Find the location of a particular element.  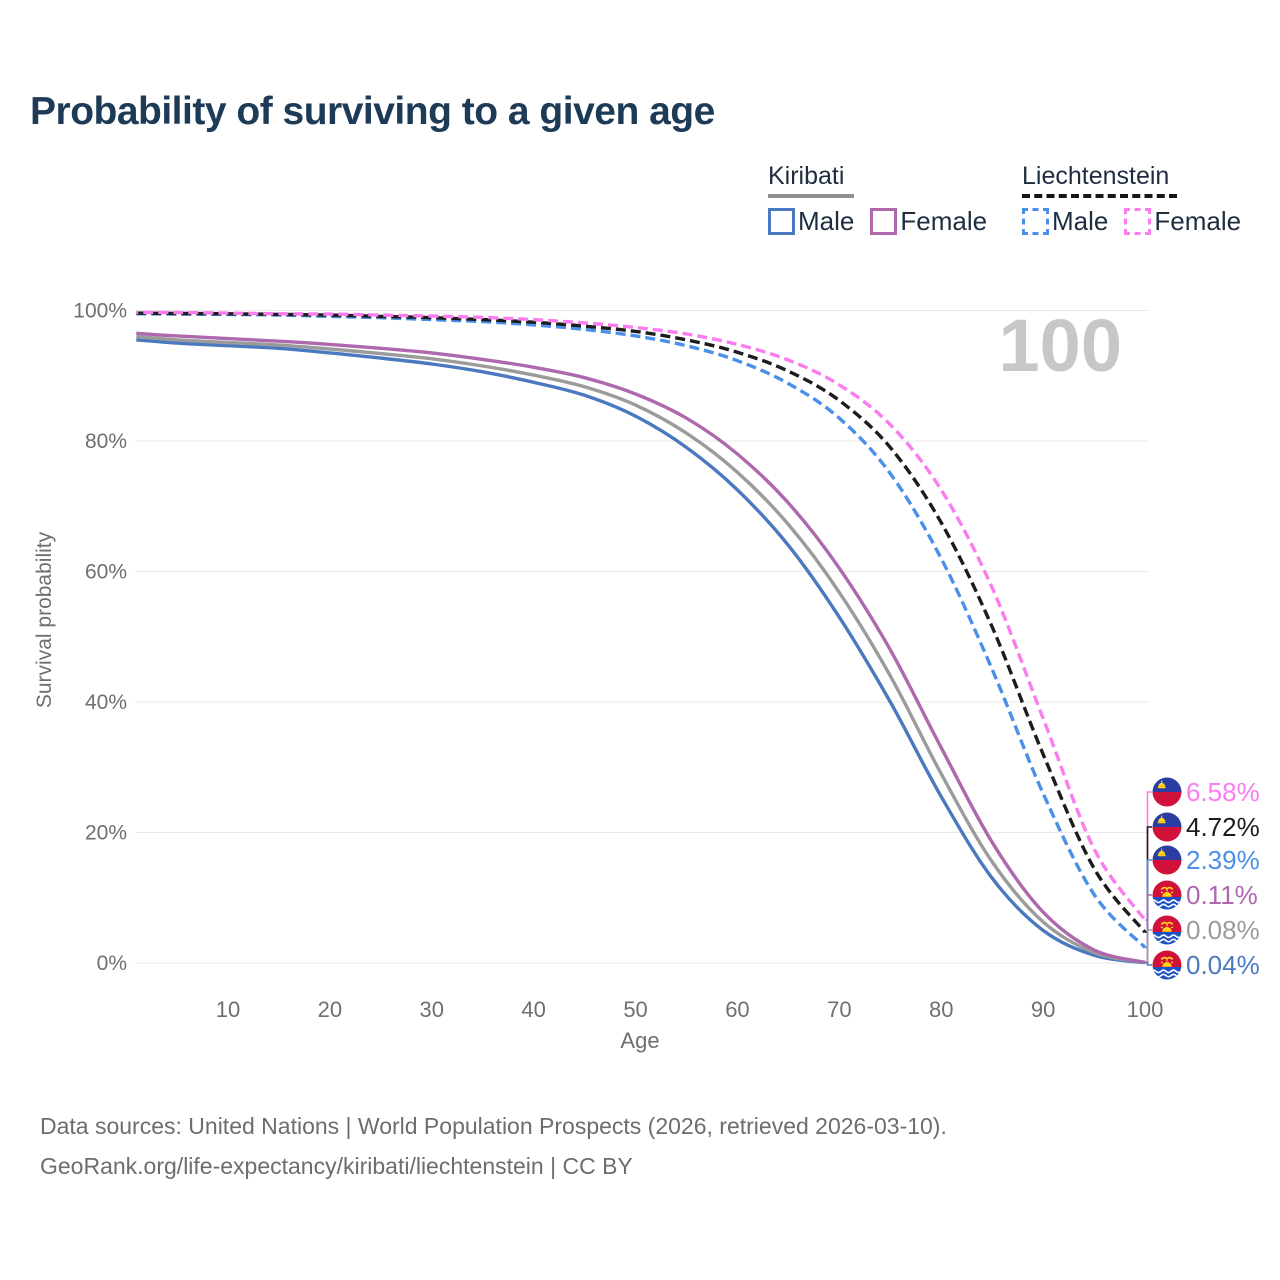

end-label-connector-kiribati-female is located at coordinates (1148, 929).